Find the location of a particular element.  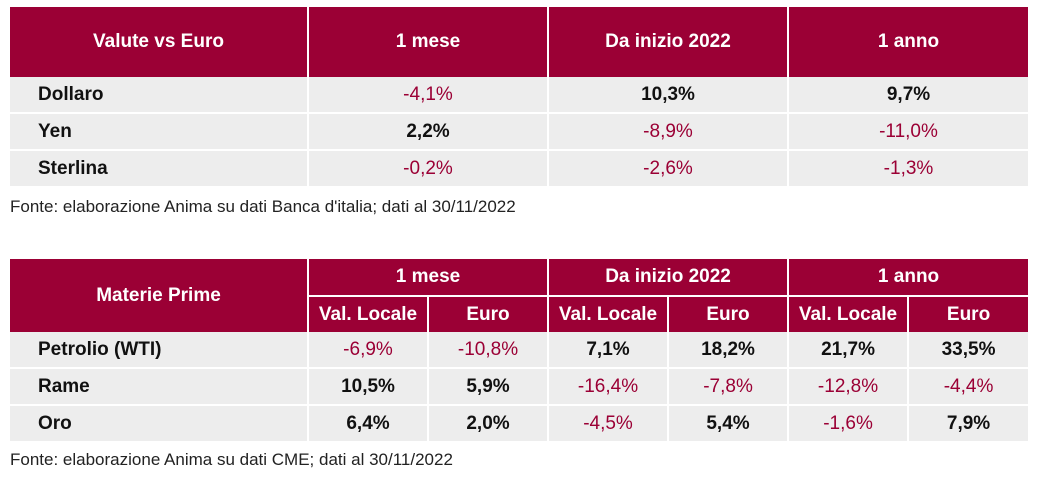

value-cell: 7,9% is located at coordinates (968, 422).